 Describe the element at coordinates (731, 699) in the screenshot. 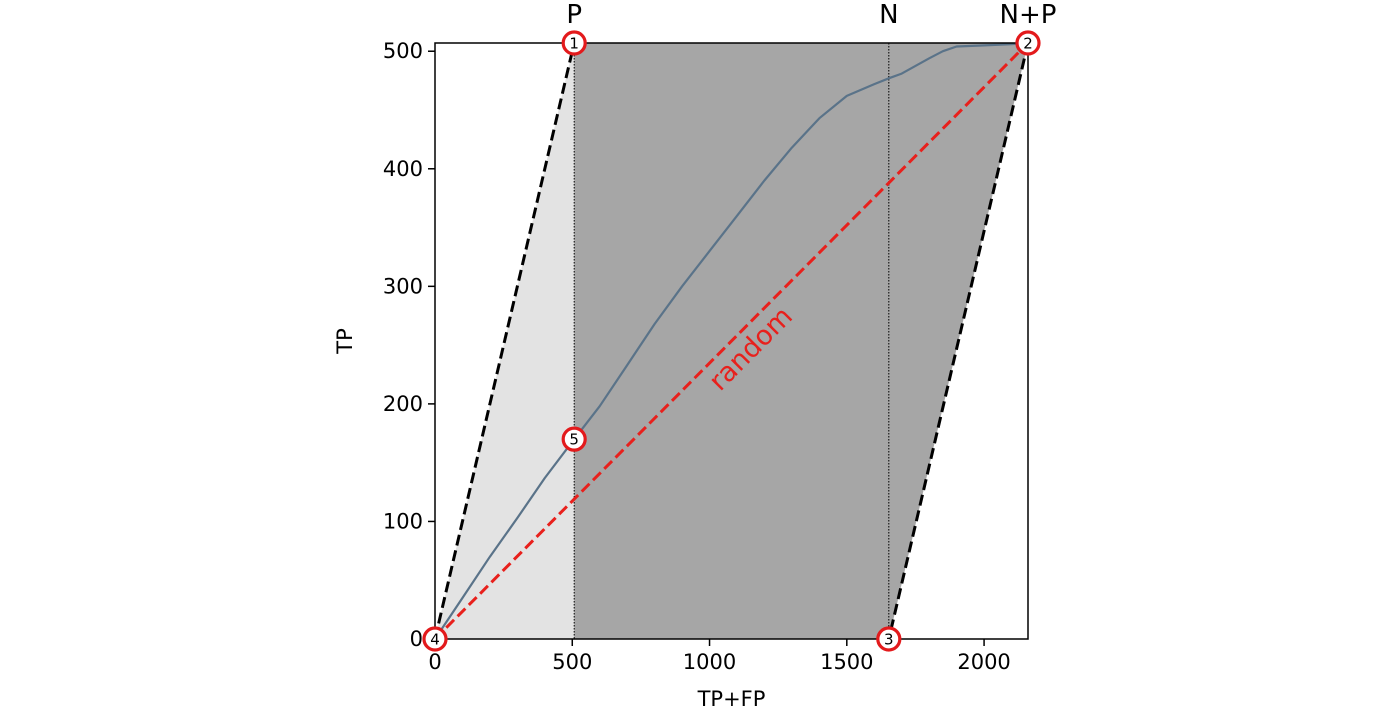

I see `x-axis-title: TP+FP` at that location.